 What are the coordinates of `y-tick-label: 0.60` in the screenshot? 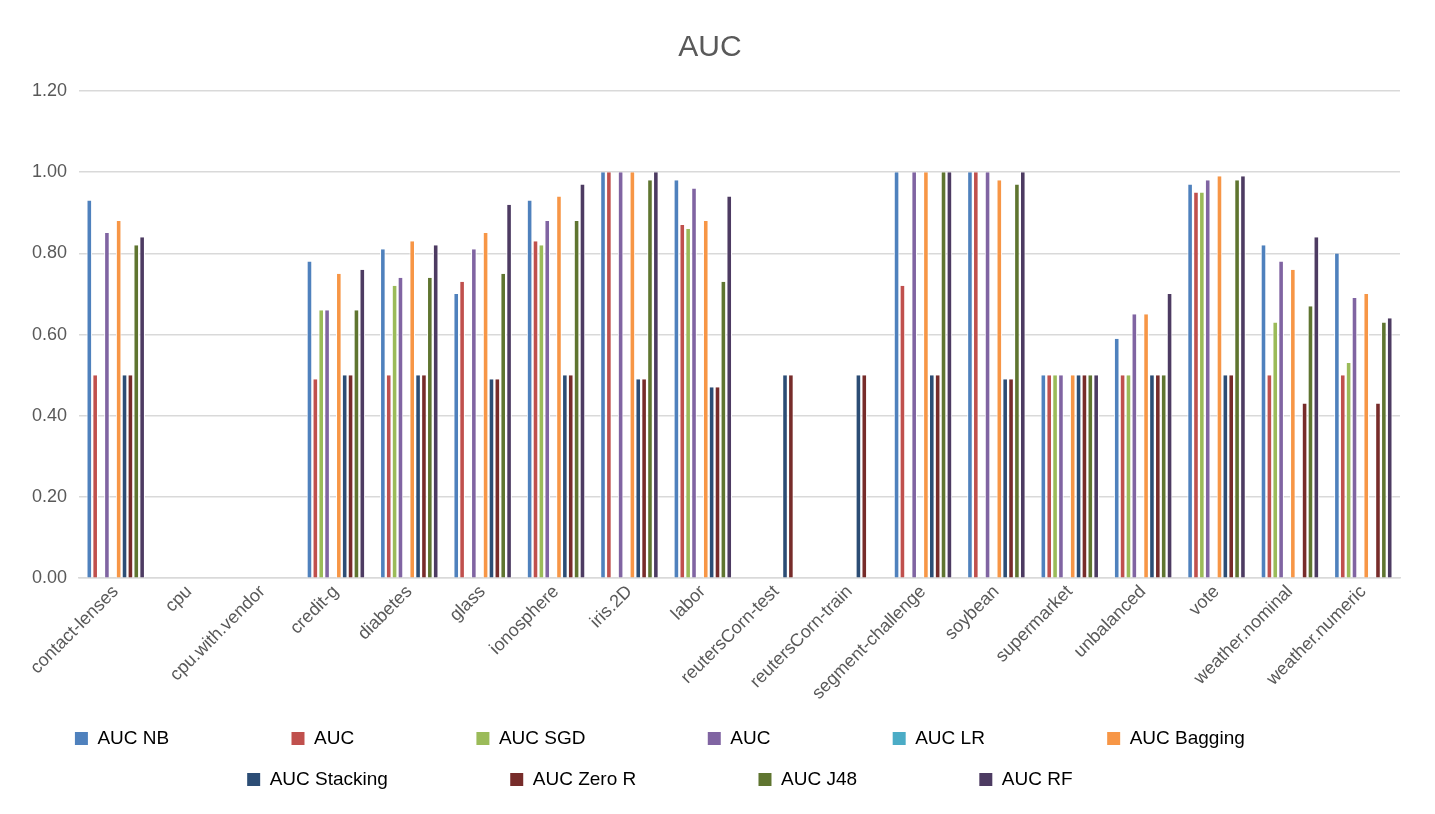 It's located at (49, 333).